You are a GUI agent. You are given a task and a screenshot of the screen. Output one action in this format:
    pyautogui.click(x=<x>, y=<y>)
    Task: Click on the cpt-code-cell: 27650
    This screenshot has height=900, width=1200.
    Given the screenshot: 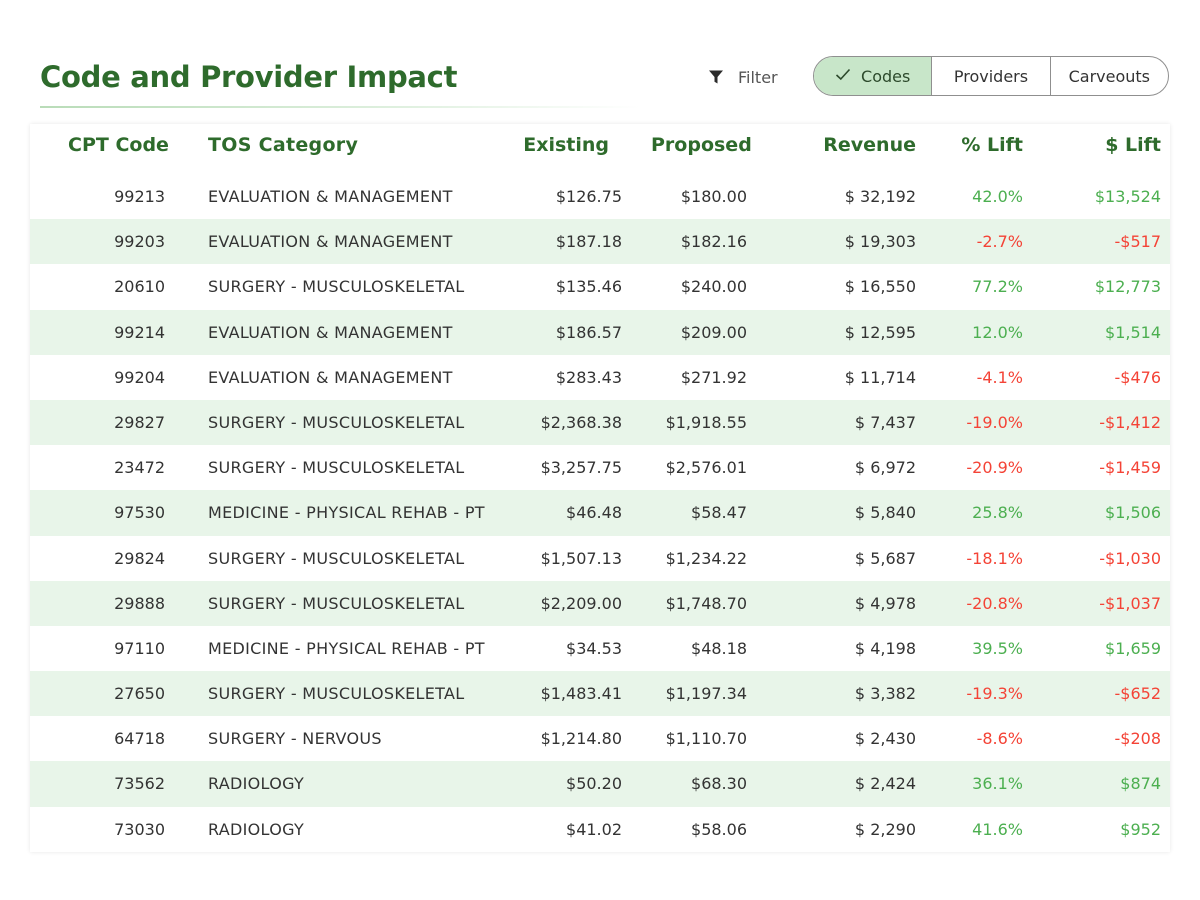 What is the action you would take?
    pyautogui.click(x=139, y=694)
    